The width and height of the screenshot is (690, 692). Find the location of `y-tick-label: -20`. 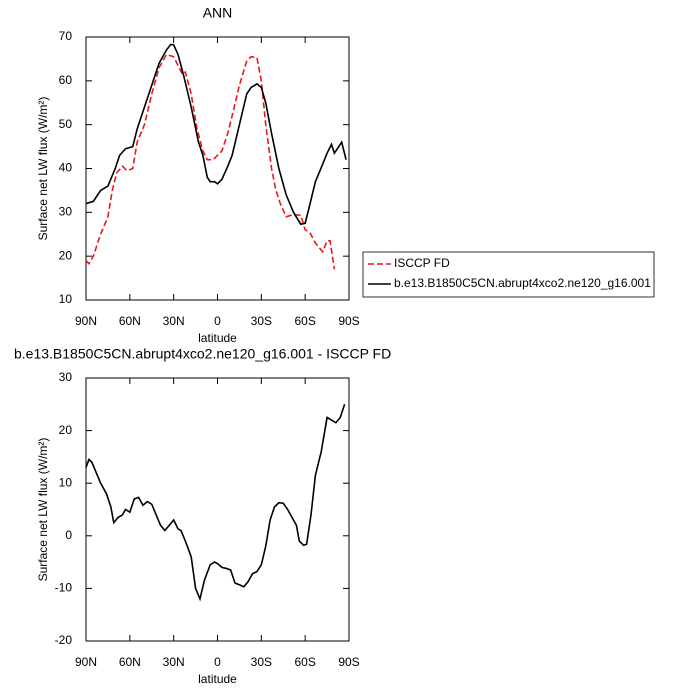

y-tick-label: -20 is located at coordinates (64, 640).